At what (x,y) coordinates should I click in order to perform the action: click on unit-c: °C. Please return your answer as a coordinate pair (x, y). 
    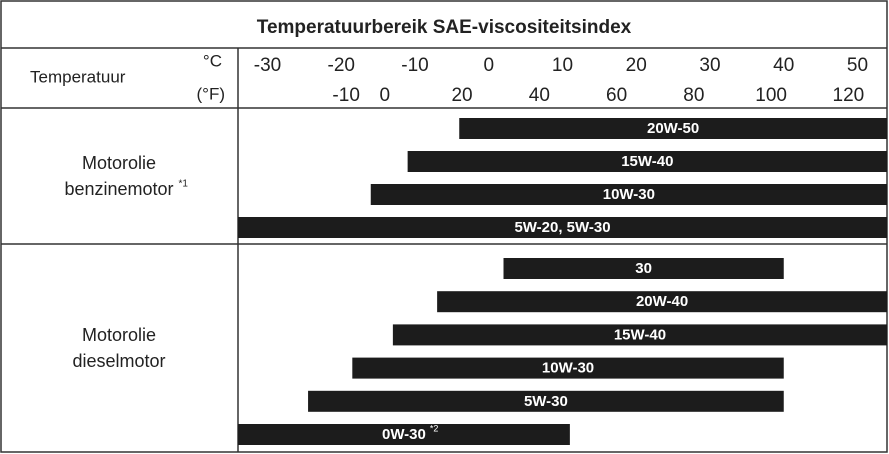
    Looking at the image, I should click on (212, 60).